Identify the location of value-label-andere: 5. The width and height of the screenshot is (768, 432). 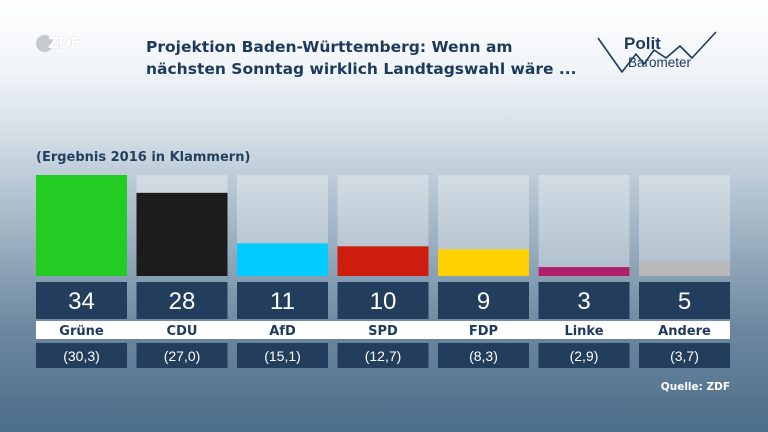
(684, 301).